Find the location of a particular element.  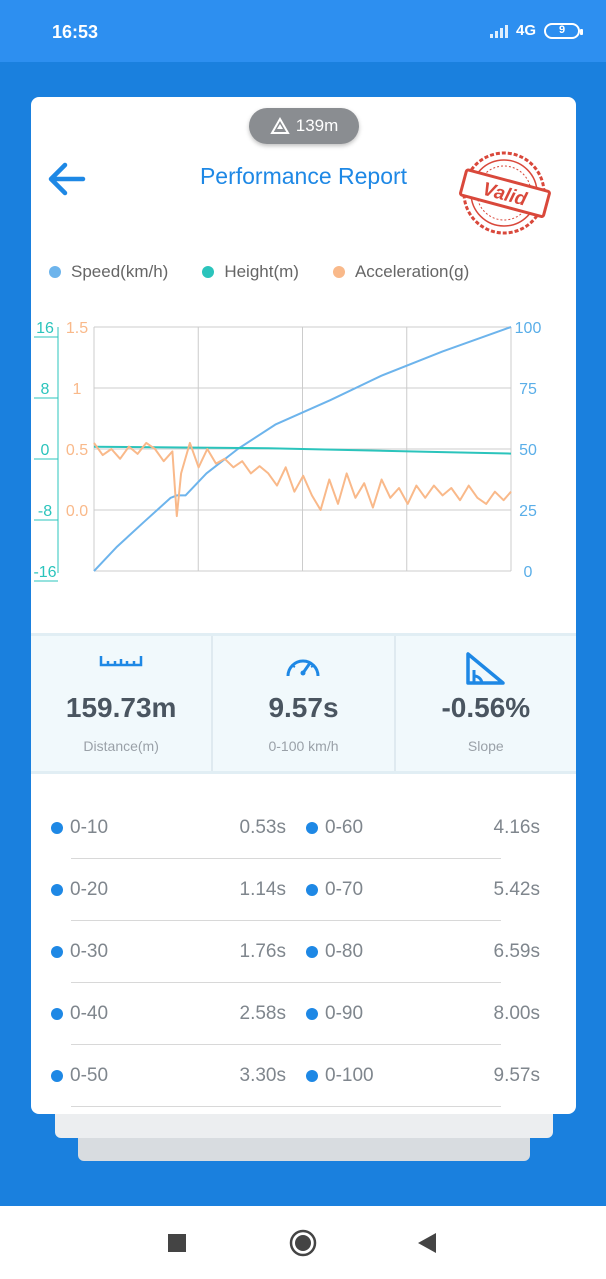

distance-label: Distance(m) is located at coordinates (121, 746).